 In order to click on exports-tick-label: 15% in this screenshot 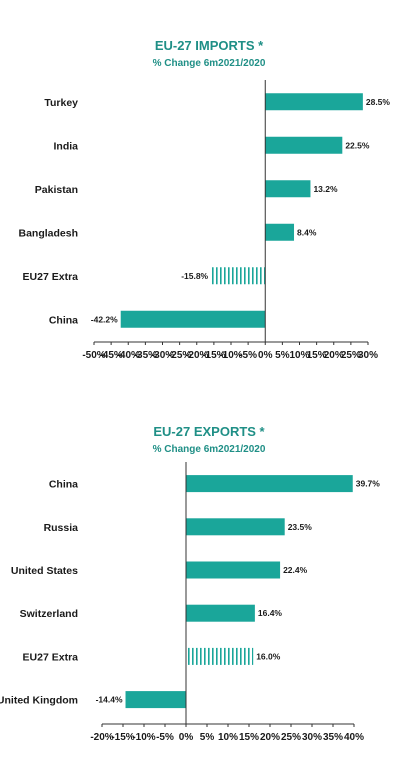, I will do `click(249, 737)`.